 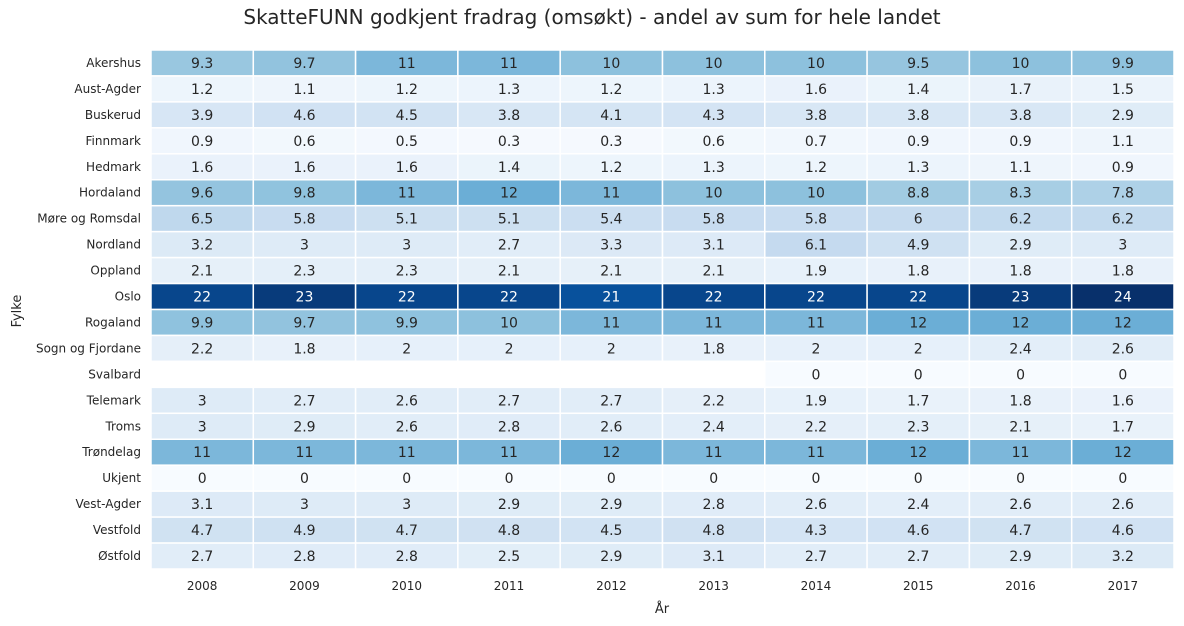 I want to click on cell-value-label: 5.8, so click(x=714, y=220).